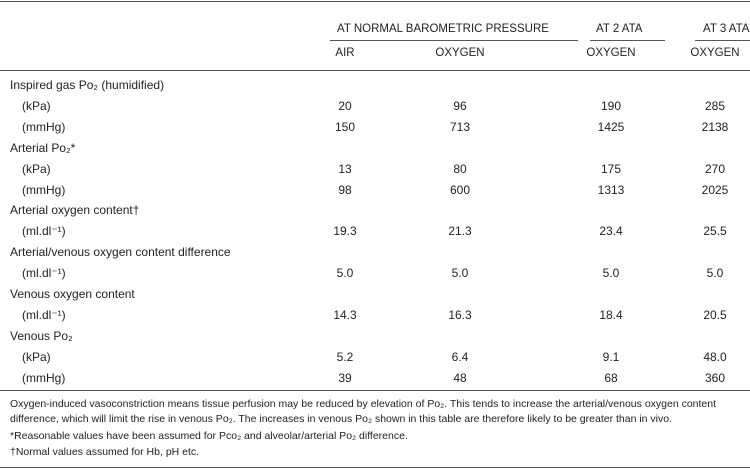  What do you see at coordinates (611, 356) in the screenshot?
I see `cell: 9.1` at bounding box center [611, 356].